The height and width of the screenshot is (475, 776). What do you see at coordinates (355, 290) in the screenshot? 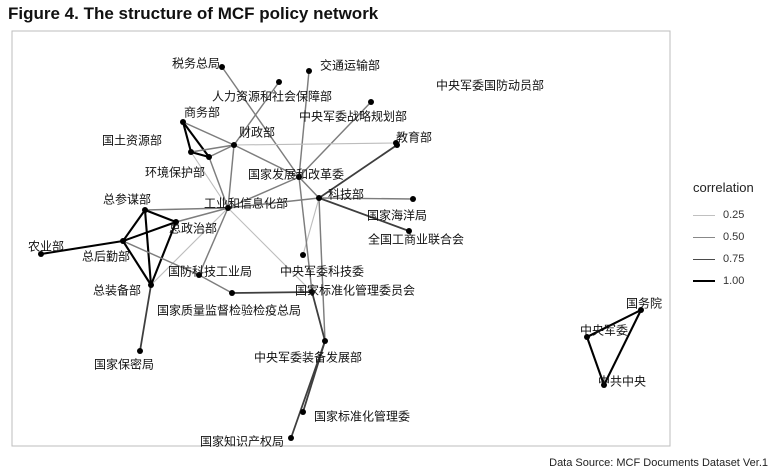
I see `node-label-gjbzhglwyh: 国家标准化管理委员会` at bounding box center [355, 290].